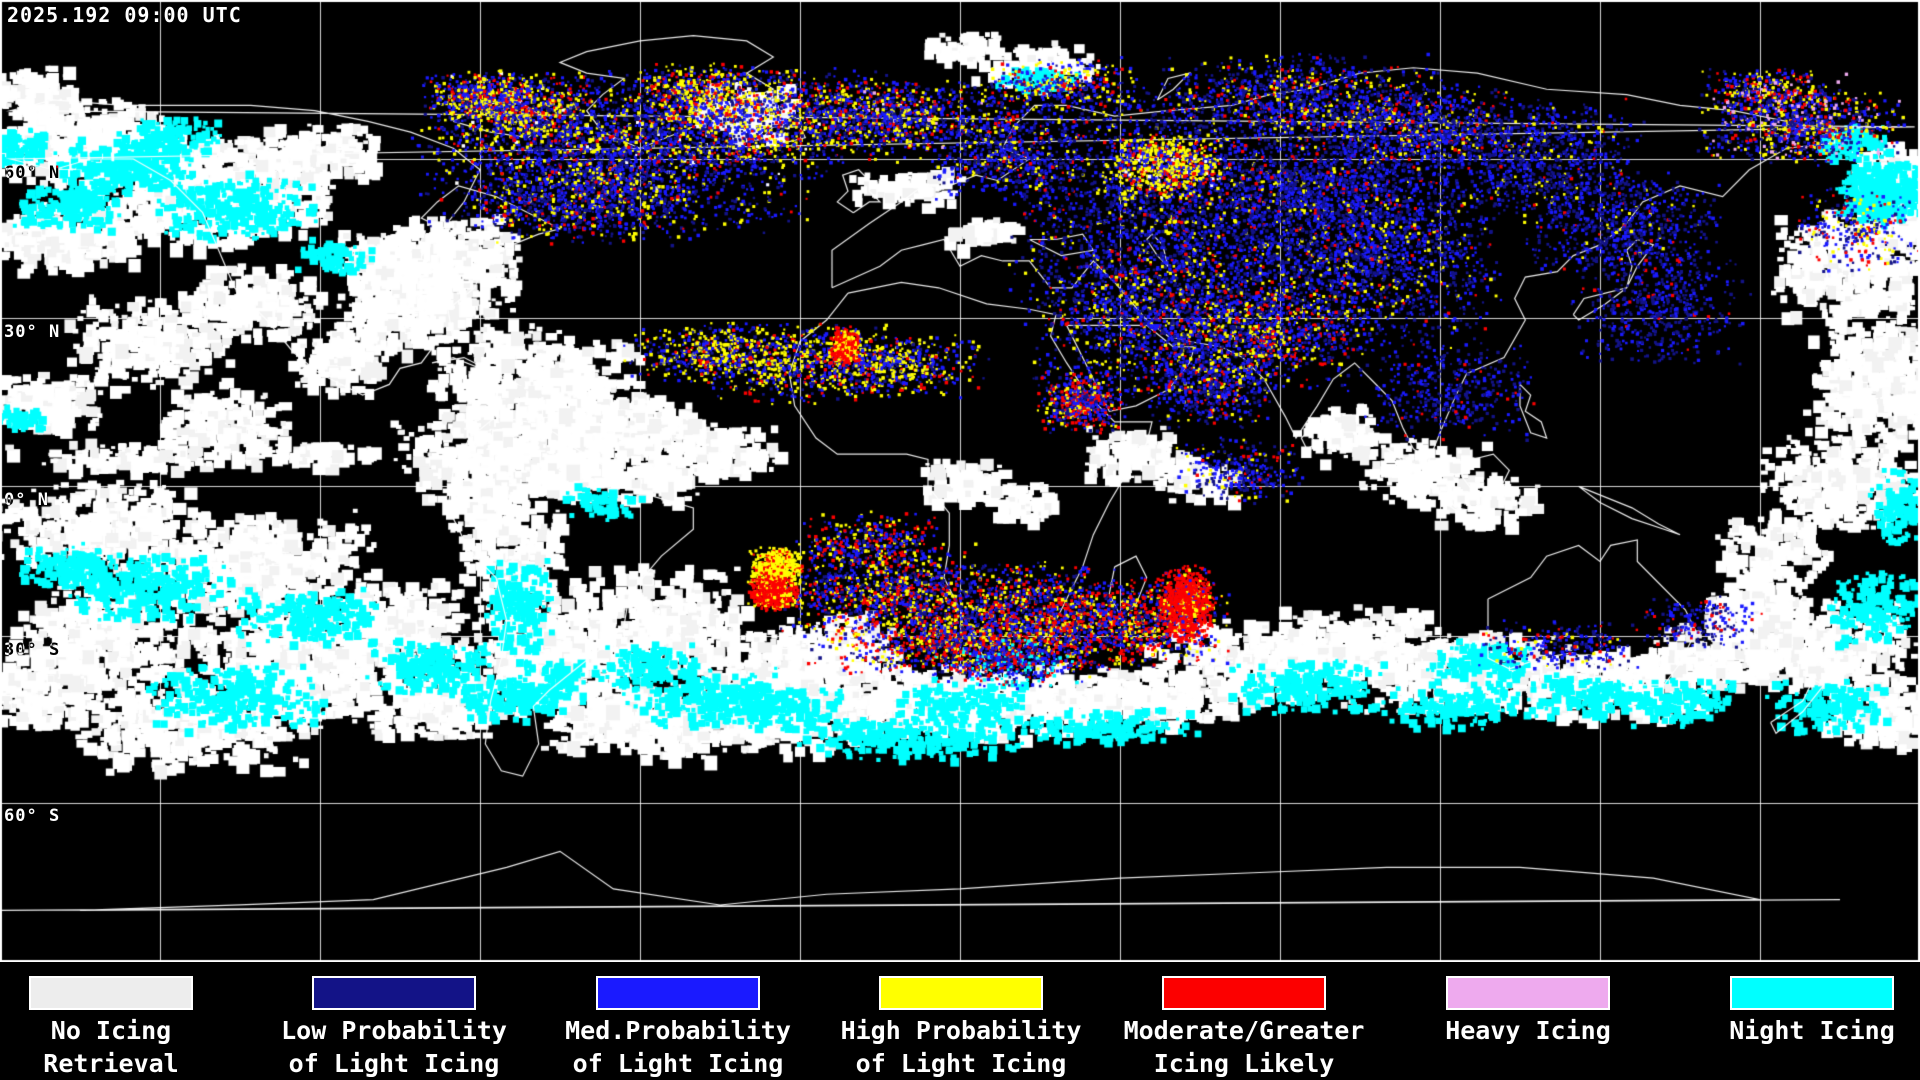 This screenshot has height=1080, width=1920. I want to click on legend-item-med-probability: Med.Probability of Light Icing, so click(678, 1028).